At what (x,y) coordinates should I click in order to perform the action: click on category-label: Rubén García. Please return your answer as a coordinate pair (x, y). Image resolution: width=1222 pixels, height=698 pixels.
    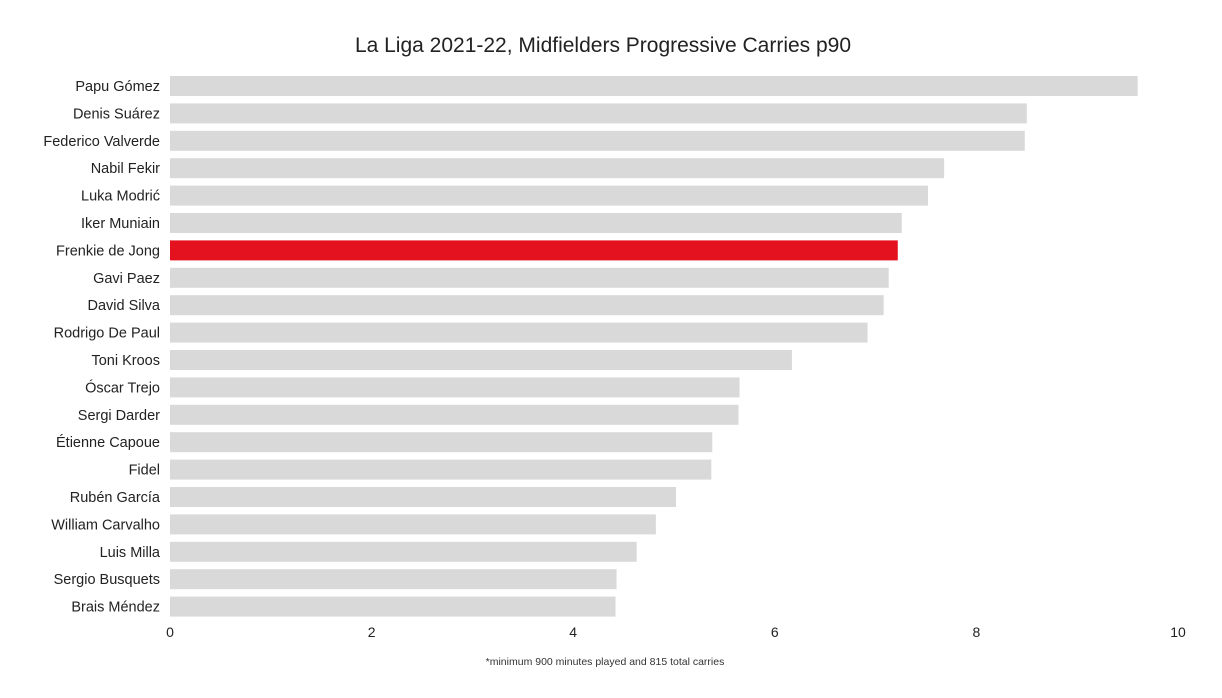
    Looking at the image, I should click on (115, 498).